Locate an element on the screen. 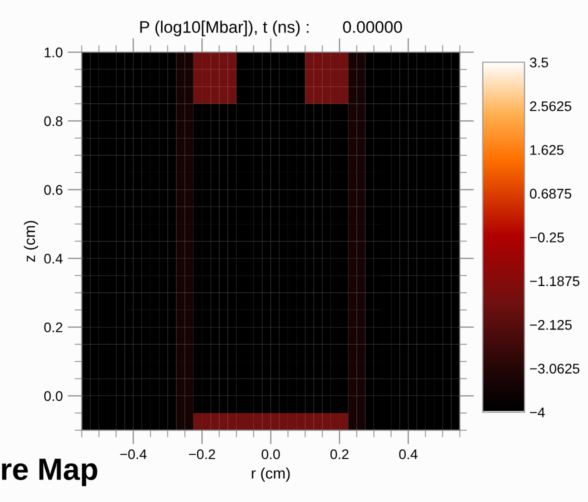 The image size is (588, 502). y-tick-label: 0.2 is located at coordinates (53, 327).